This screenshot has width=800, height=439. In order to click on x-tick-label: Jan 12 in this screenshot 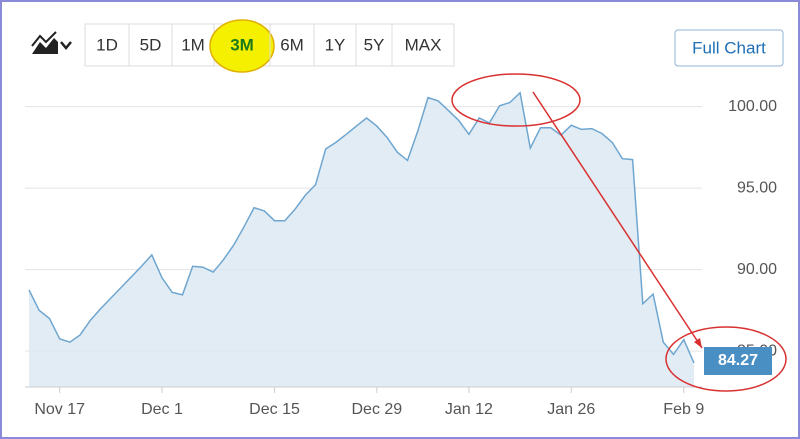, I will do `click(469, 409)`.